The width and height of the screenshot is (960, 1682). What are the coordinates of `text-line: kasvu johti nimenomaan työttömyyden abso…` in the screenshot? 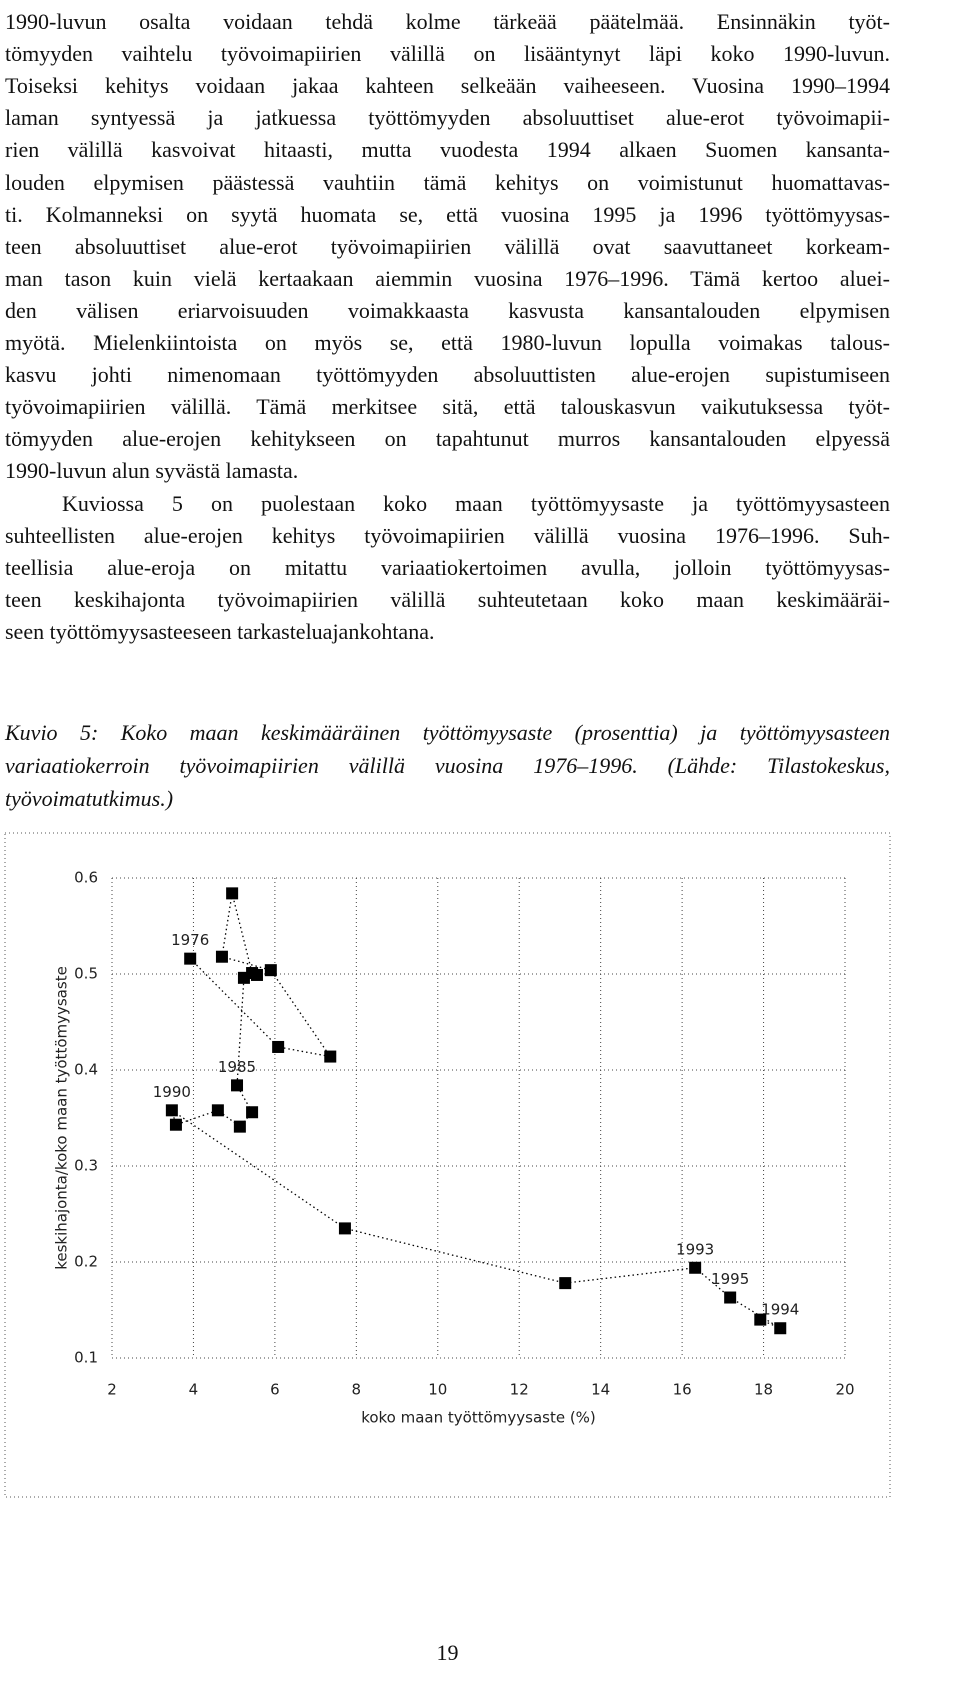 It's located at (447, 375).